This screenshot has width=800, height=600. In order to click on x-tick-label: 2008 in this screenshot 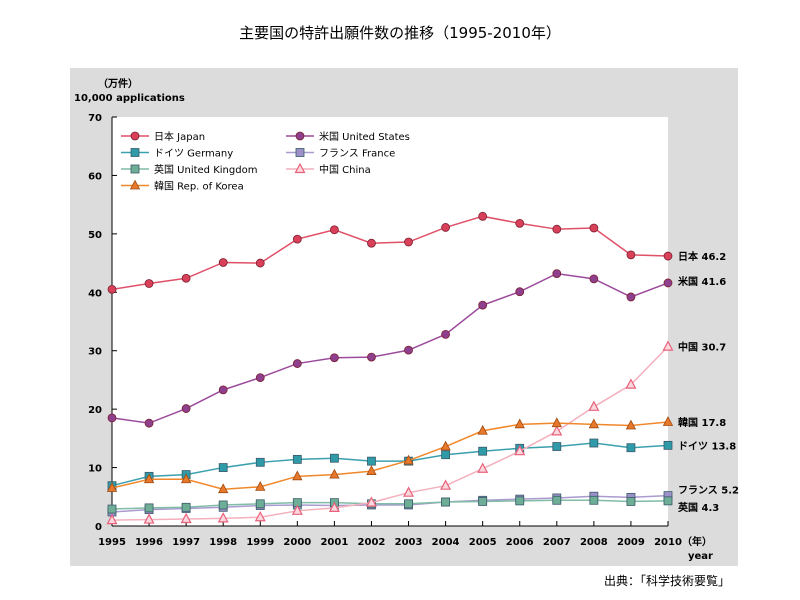, I will do `click(594, 542)`.